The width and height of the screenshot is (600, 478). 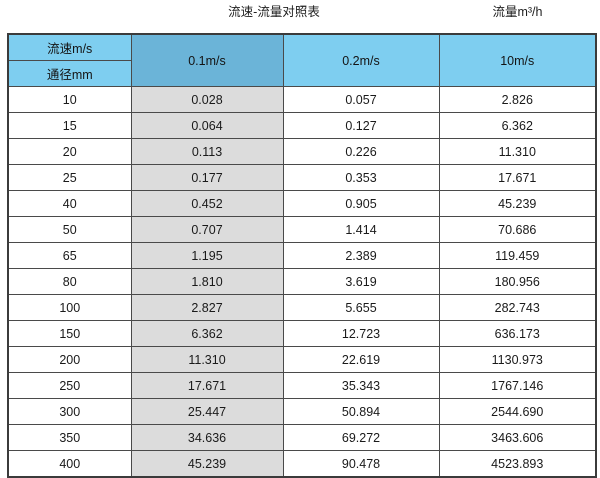 What do you see at coordinates (69, 229) in the screenshot?
I see `cell-diameter: 50` at bounding box center [69, 229].